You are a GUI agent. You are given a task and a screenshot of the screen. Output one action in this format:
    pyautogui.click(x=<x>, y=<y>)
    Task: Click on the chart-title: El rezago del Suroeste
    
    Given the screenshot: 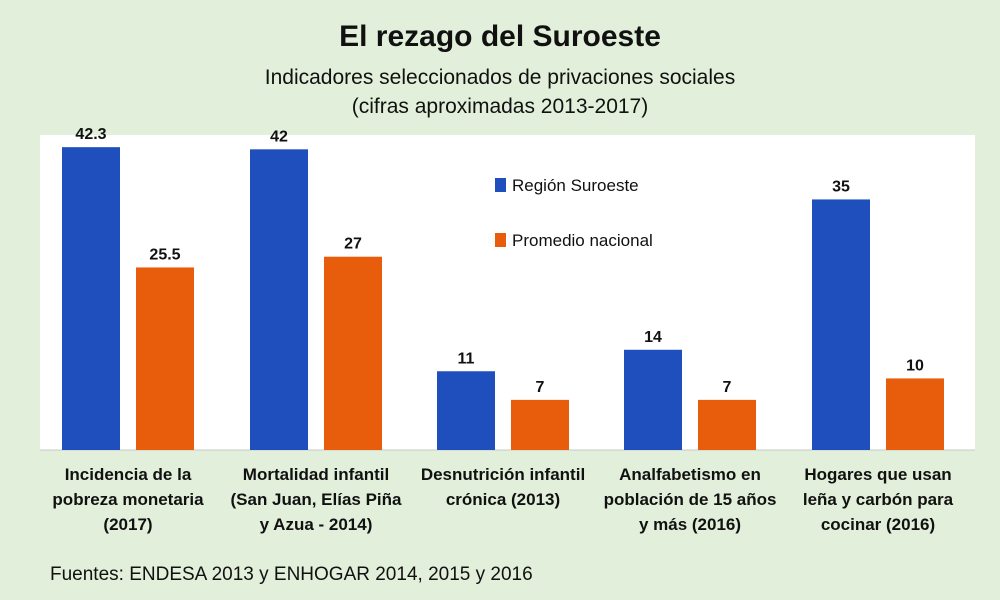 What is the action you would take?
    pyautogui.click(x=500, y=36)
    